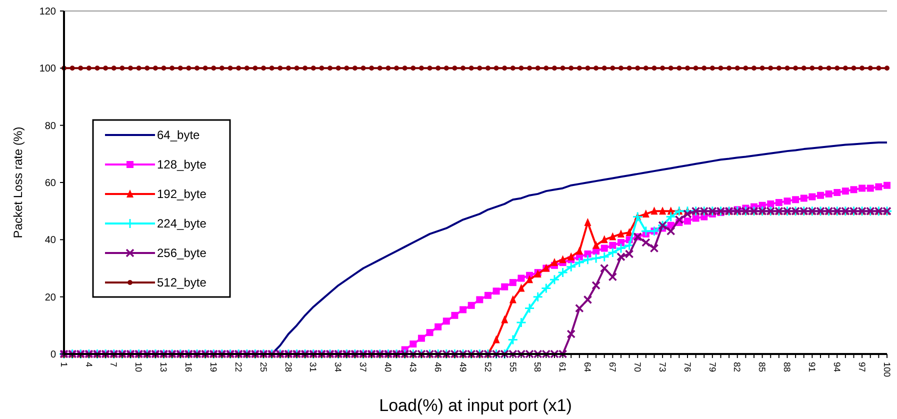  What do you see at coordinates (182, 194) in the screenshot?
I see `legend-label: 192_byte` at bounding box center [182, 194].